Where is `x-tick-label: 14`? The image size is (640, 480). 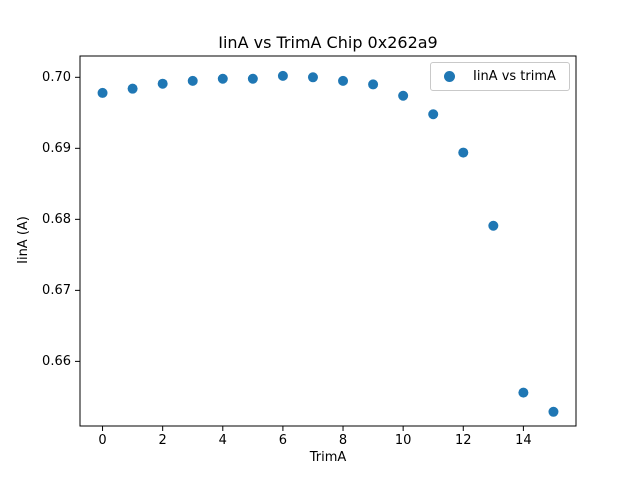 x-tick-label: 14 is located at coordinates (523, 440).